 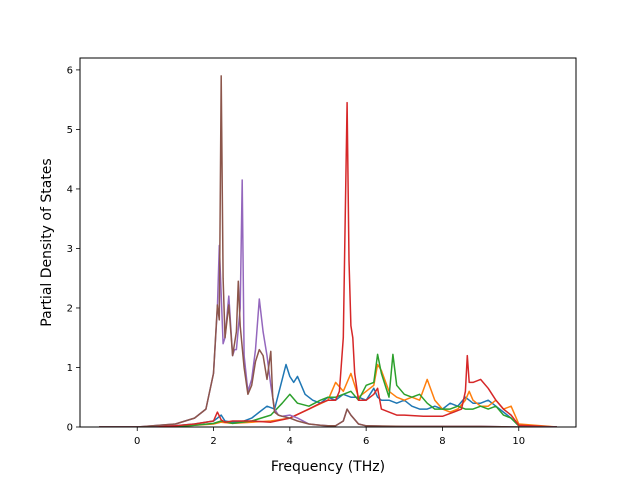 What do you see at coordinates (442, 441) in the screenshot?
I see `x-tick-label: 8` at bounding box center [442, 441].